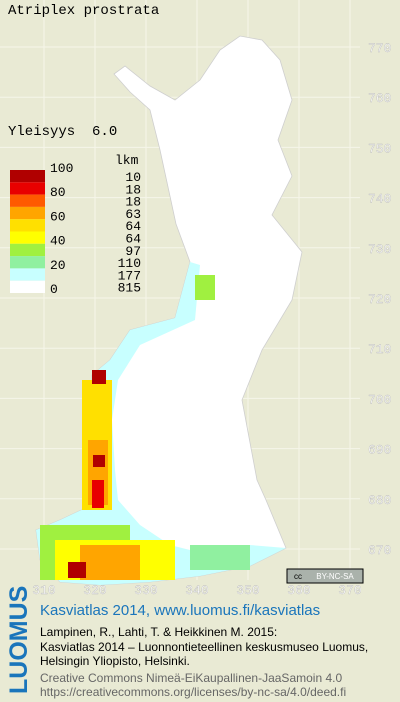 The height and width of the screenshot is (702, 400). Describe the element at coordinates (379, 48) in the screenshot. I see `northing-label: 770` at that location.